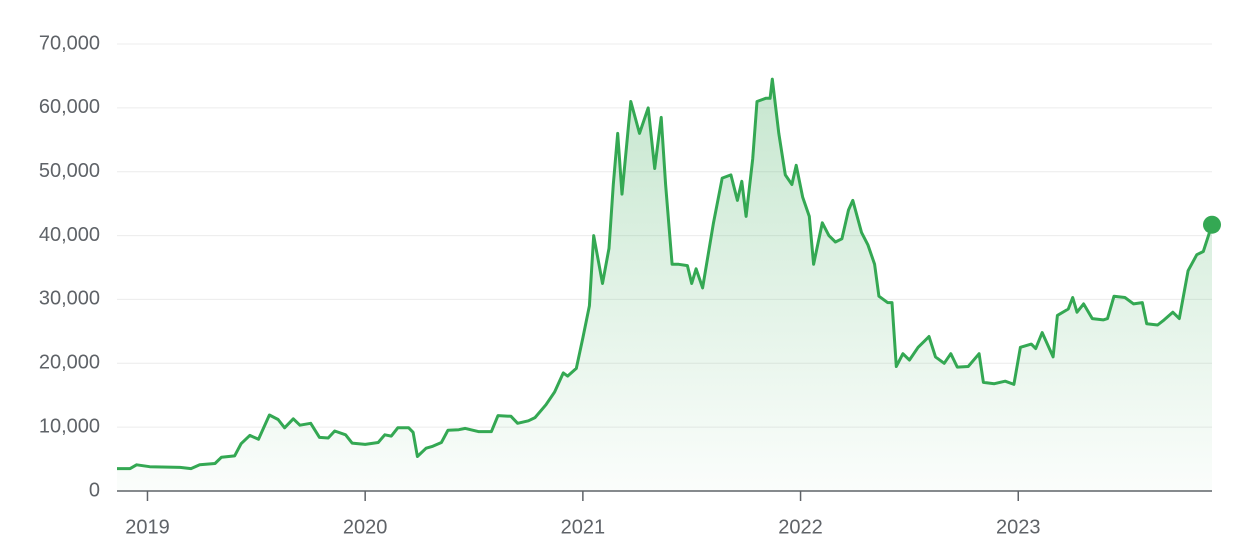 The width and height of the screenshot is (1242, 552). What do you see at coordinates (69, 107) in the screenshot?
I see `y-tick-label: 60,000` at bounding box center [69, 107].